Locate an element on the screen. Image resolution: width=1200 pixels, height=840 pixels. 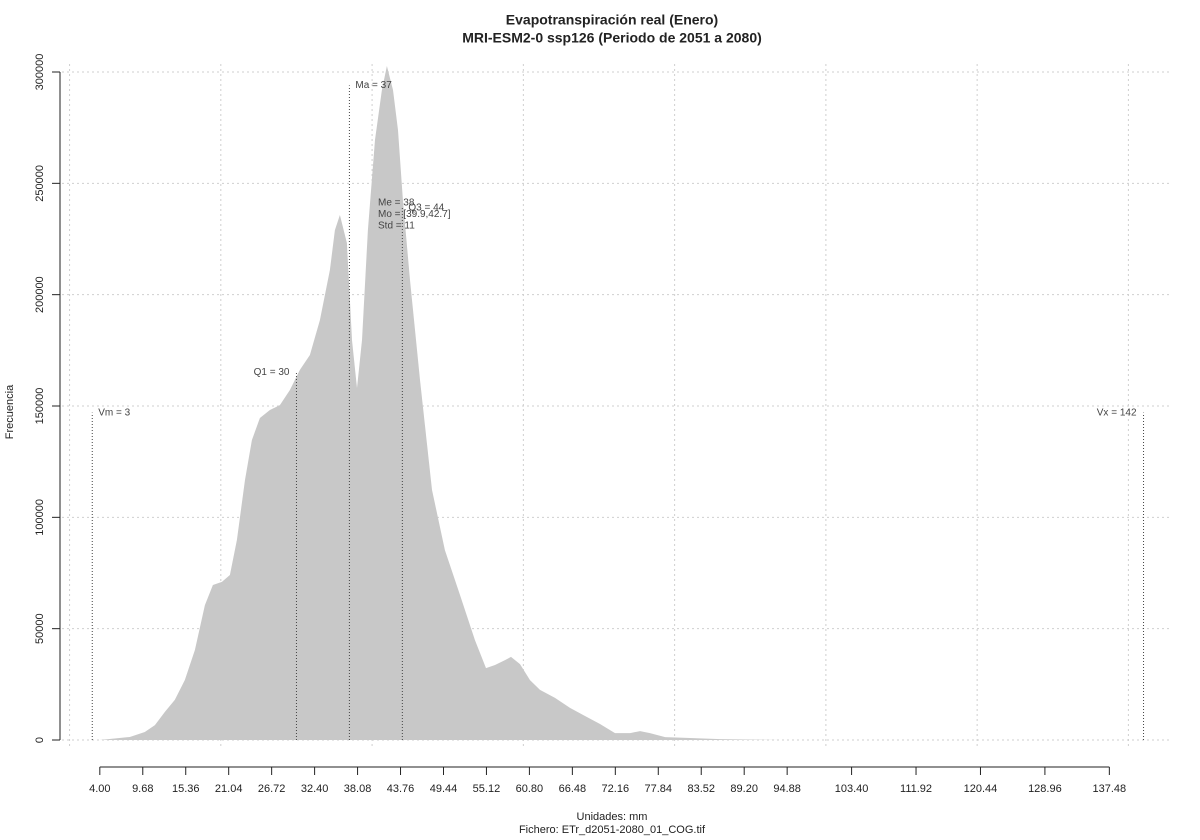
x-tick-label: 4.00 is located at coordinates (99, 789).